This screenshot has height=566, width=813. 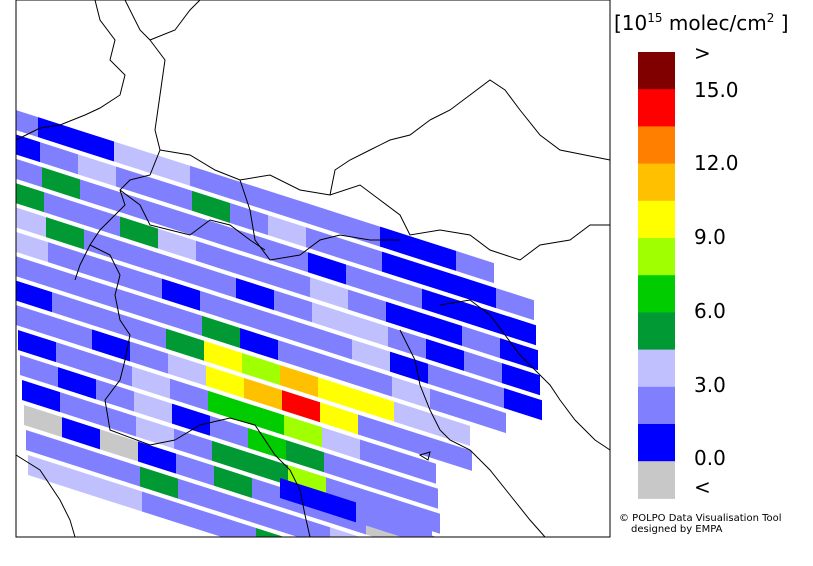 I want to click on colorbar-tick-label: 9.0, so click(x=710, y=237).